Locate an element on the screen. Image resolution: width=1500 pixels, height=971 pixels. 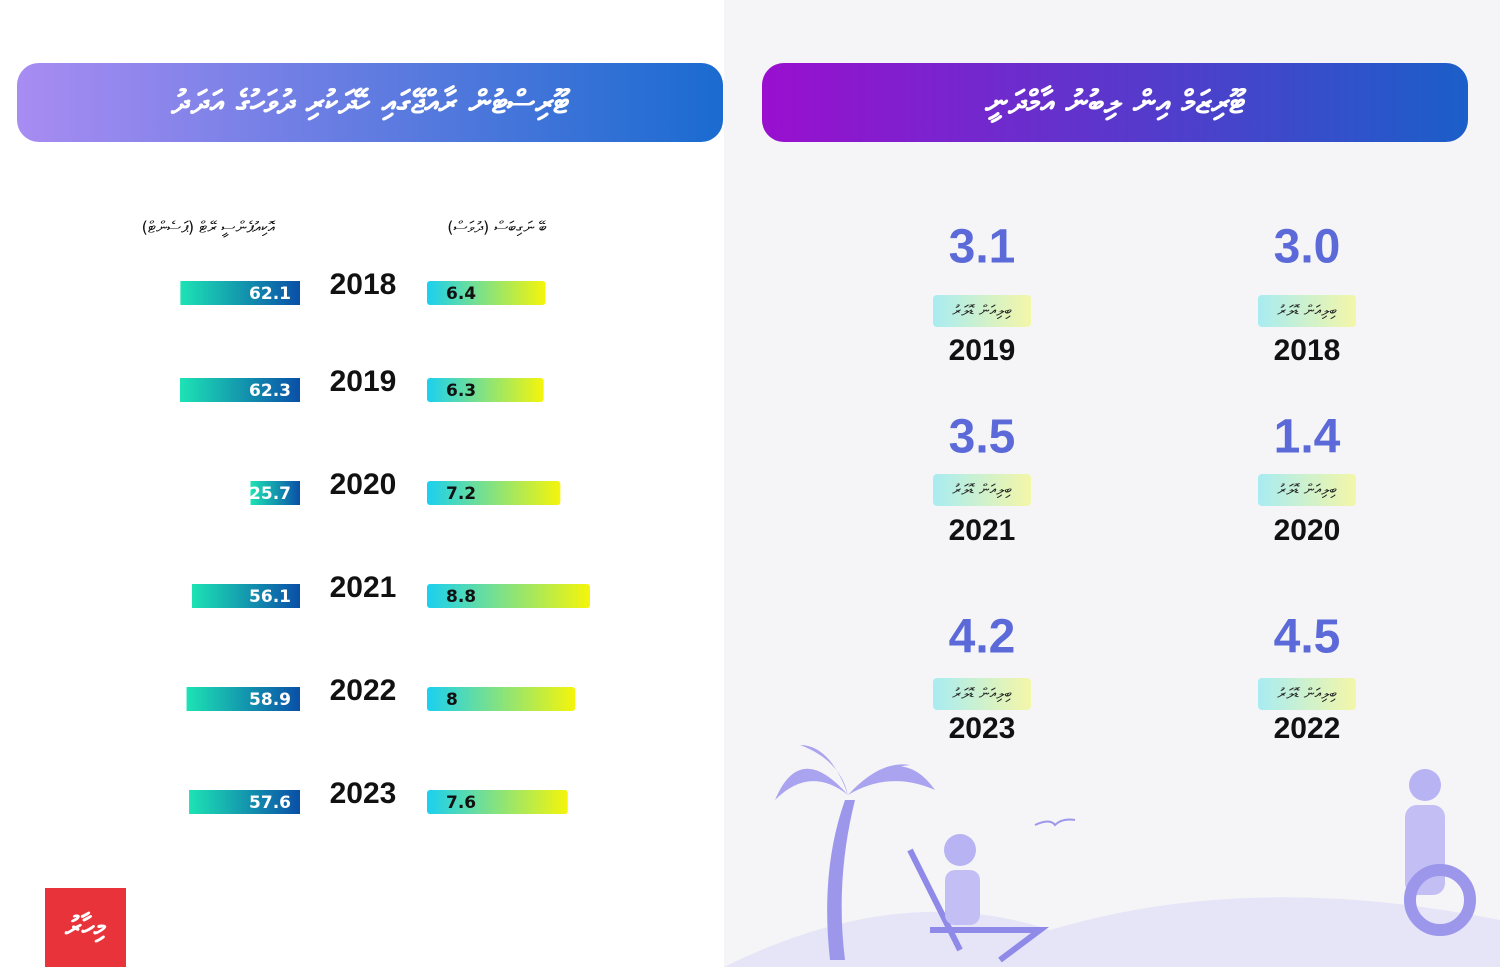
stay-label: 8 is located at coordinates (452, 700).